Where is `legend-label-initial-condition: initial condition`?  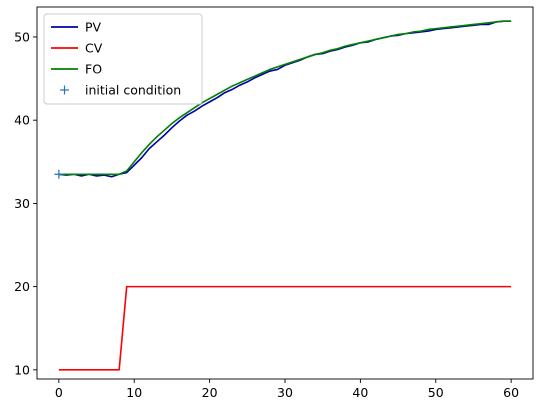
legend-label-initial-condition: initial condition is located at coordinates (133, 90).